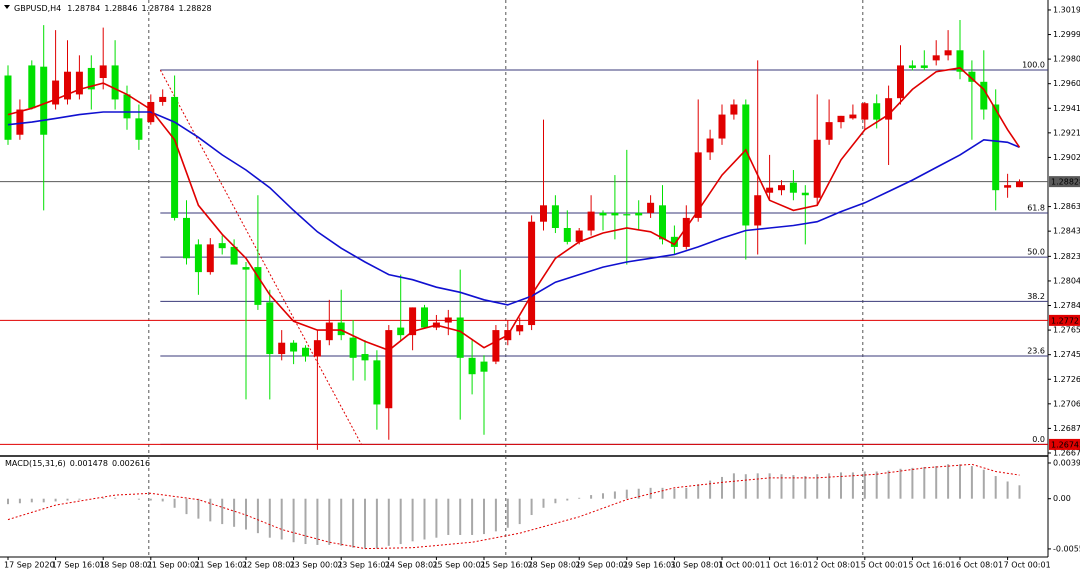 This screenshot has width=1080, height=572. Describe the element at coordinates (157, 8) in the screenshot. I see `quote-low: 1.28784` at that location.